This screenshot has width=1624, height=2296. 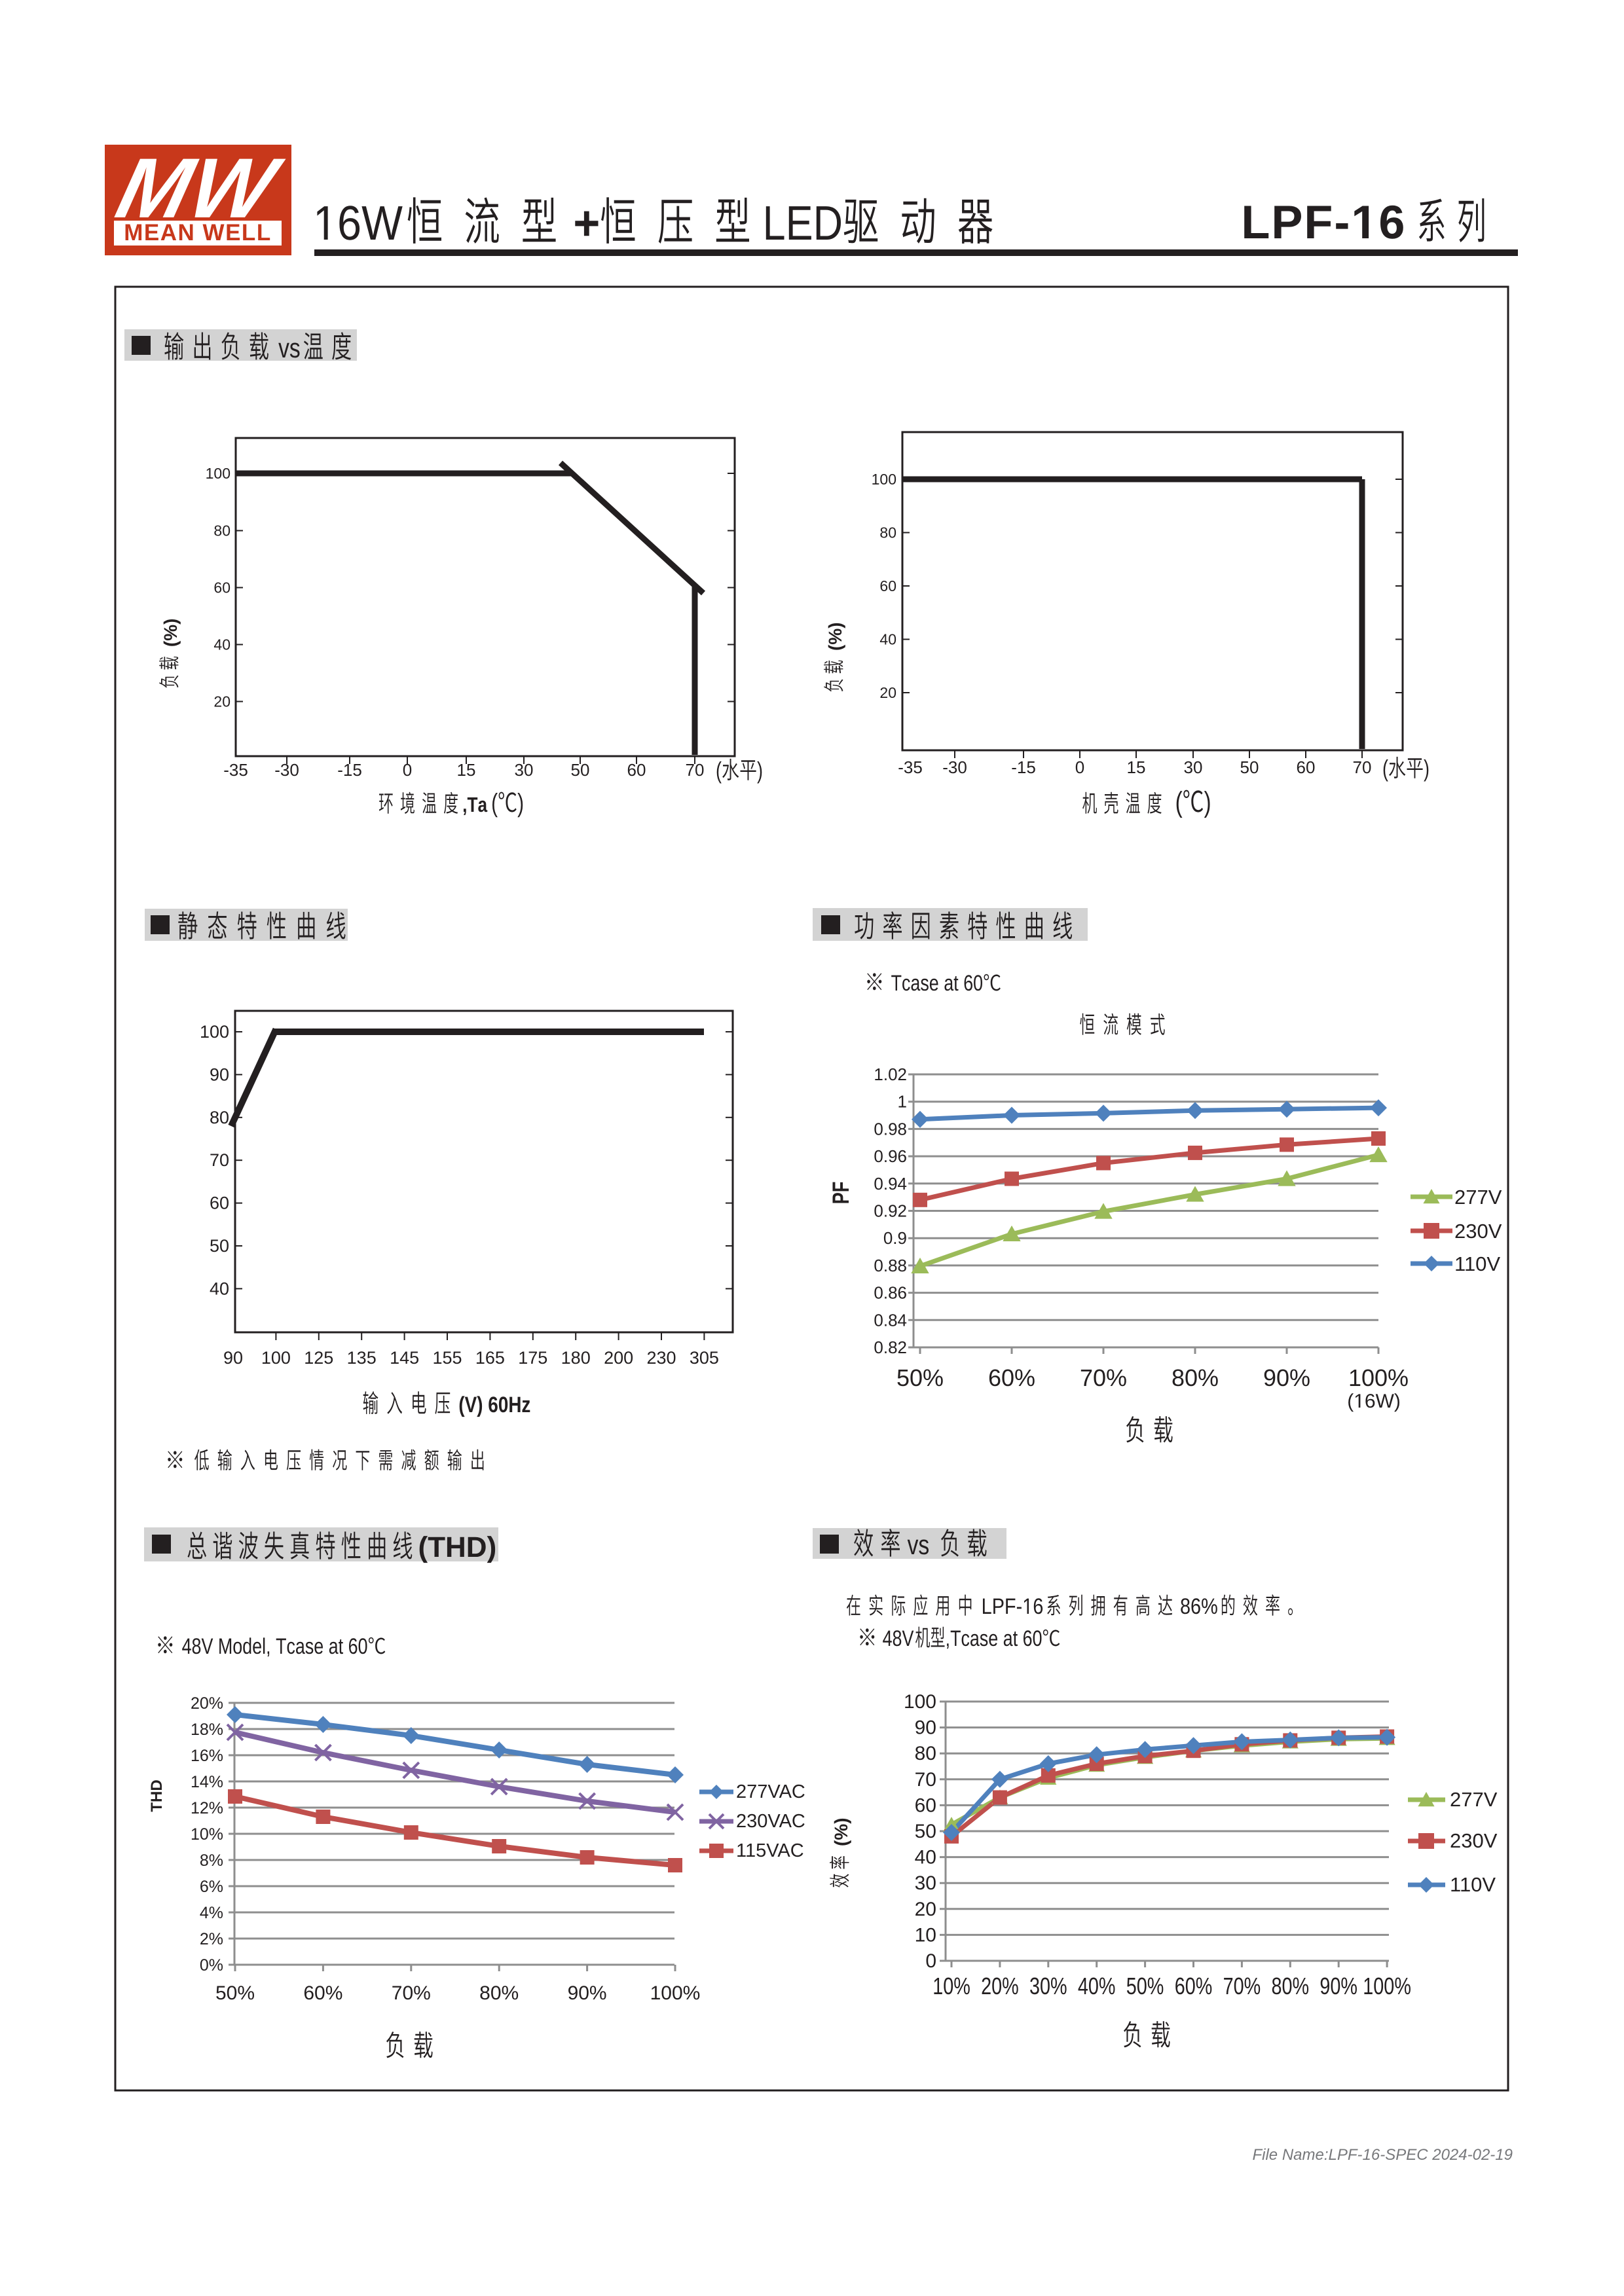 I want to click on svg-text: 12%, so click(x=207, y=1808).